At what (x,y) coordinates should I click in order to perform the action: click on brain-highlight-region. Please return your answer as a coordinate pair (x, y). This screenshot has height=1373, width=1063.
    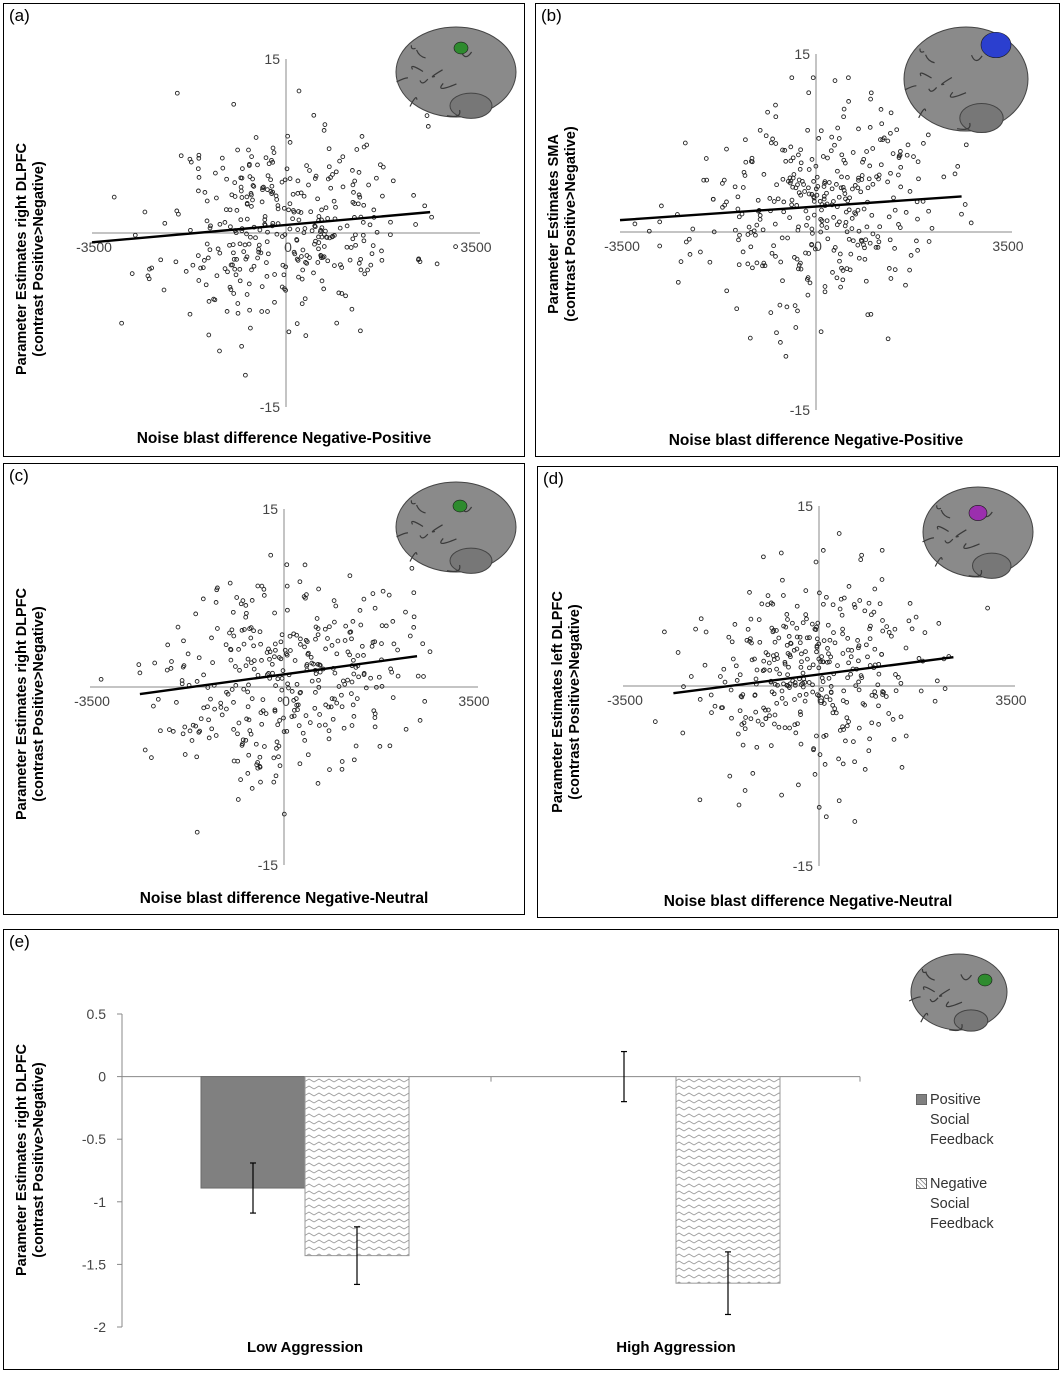
    Looking at the image, I should click on (461, 48).